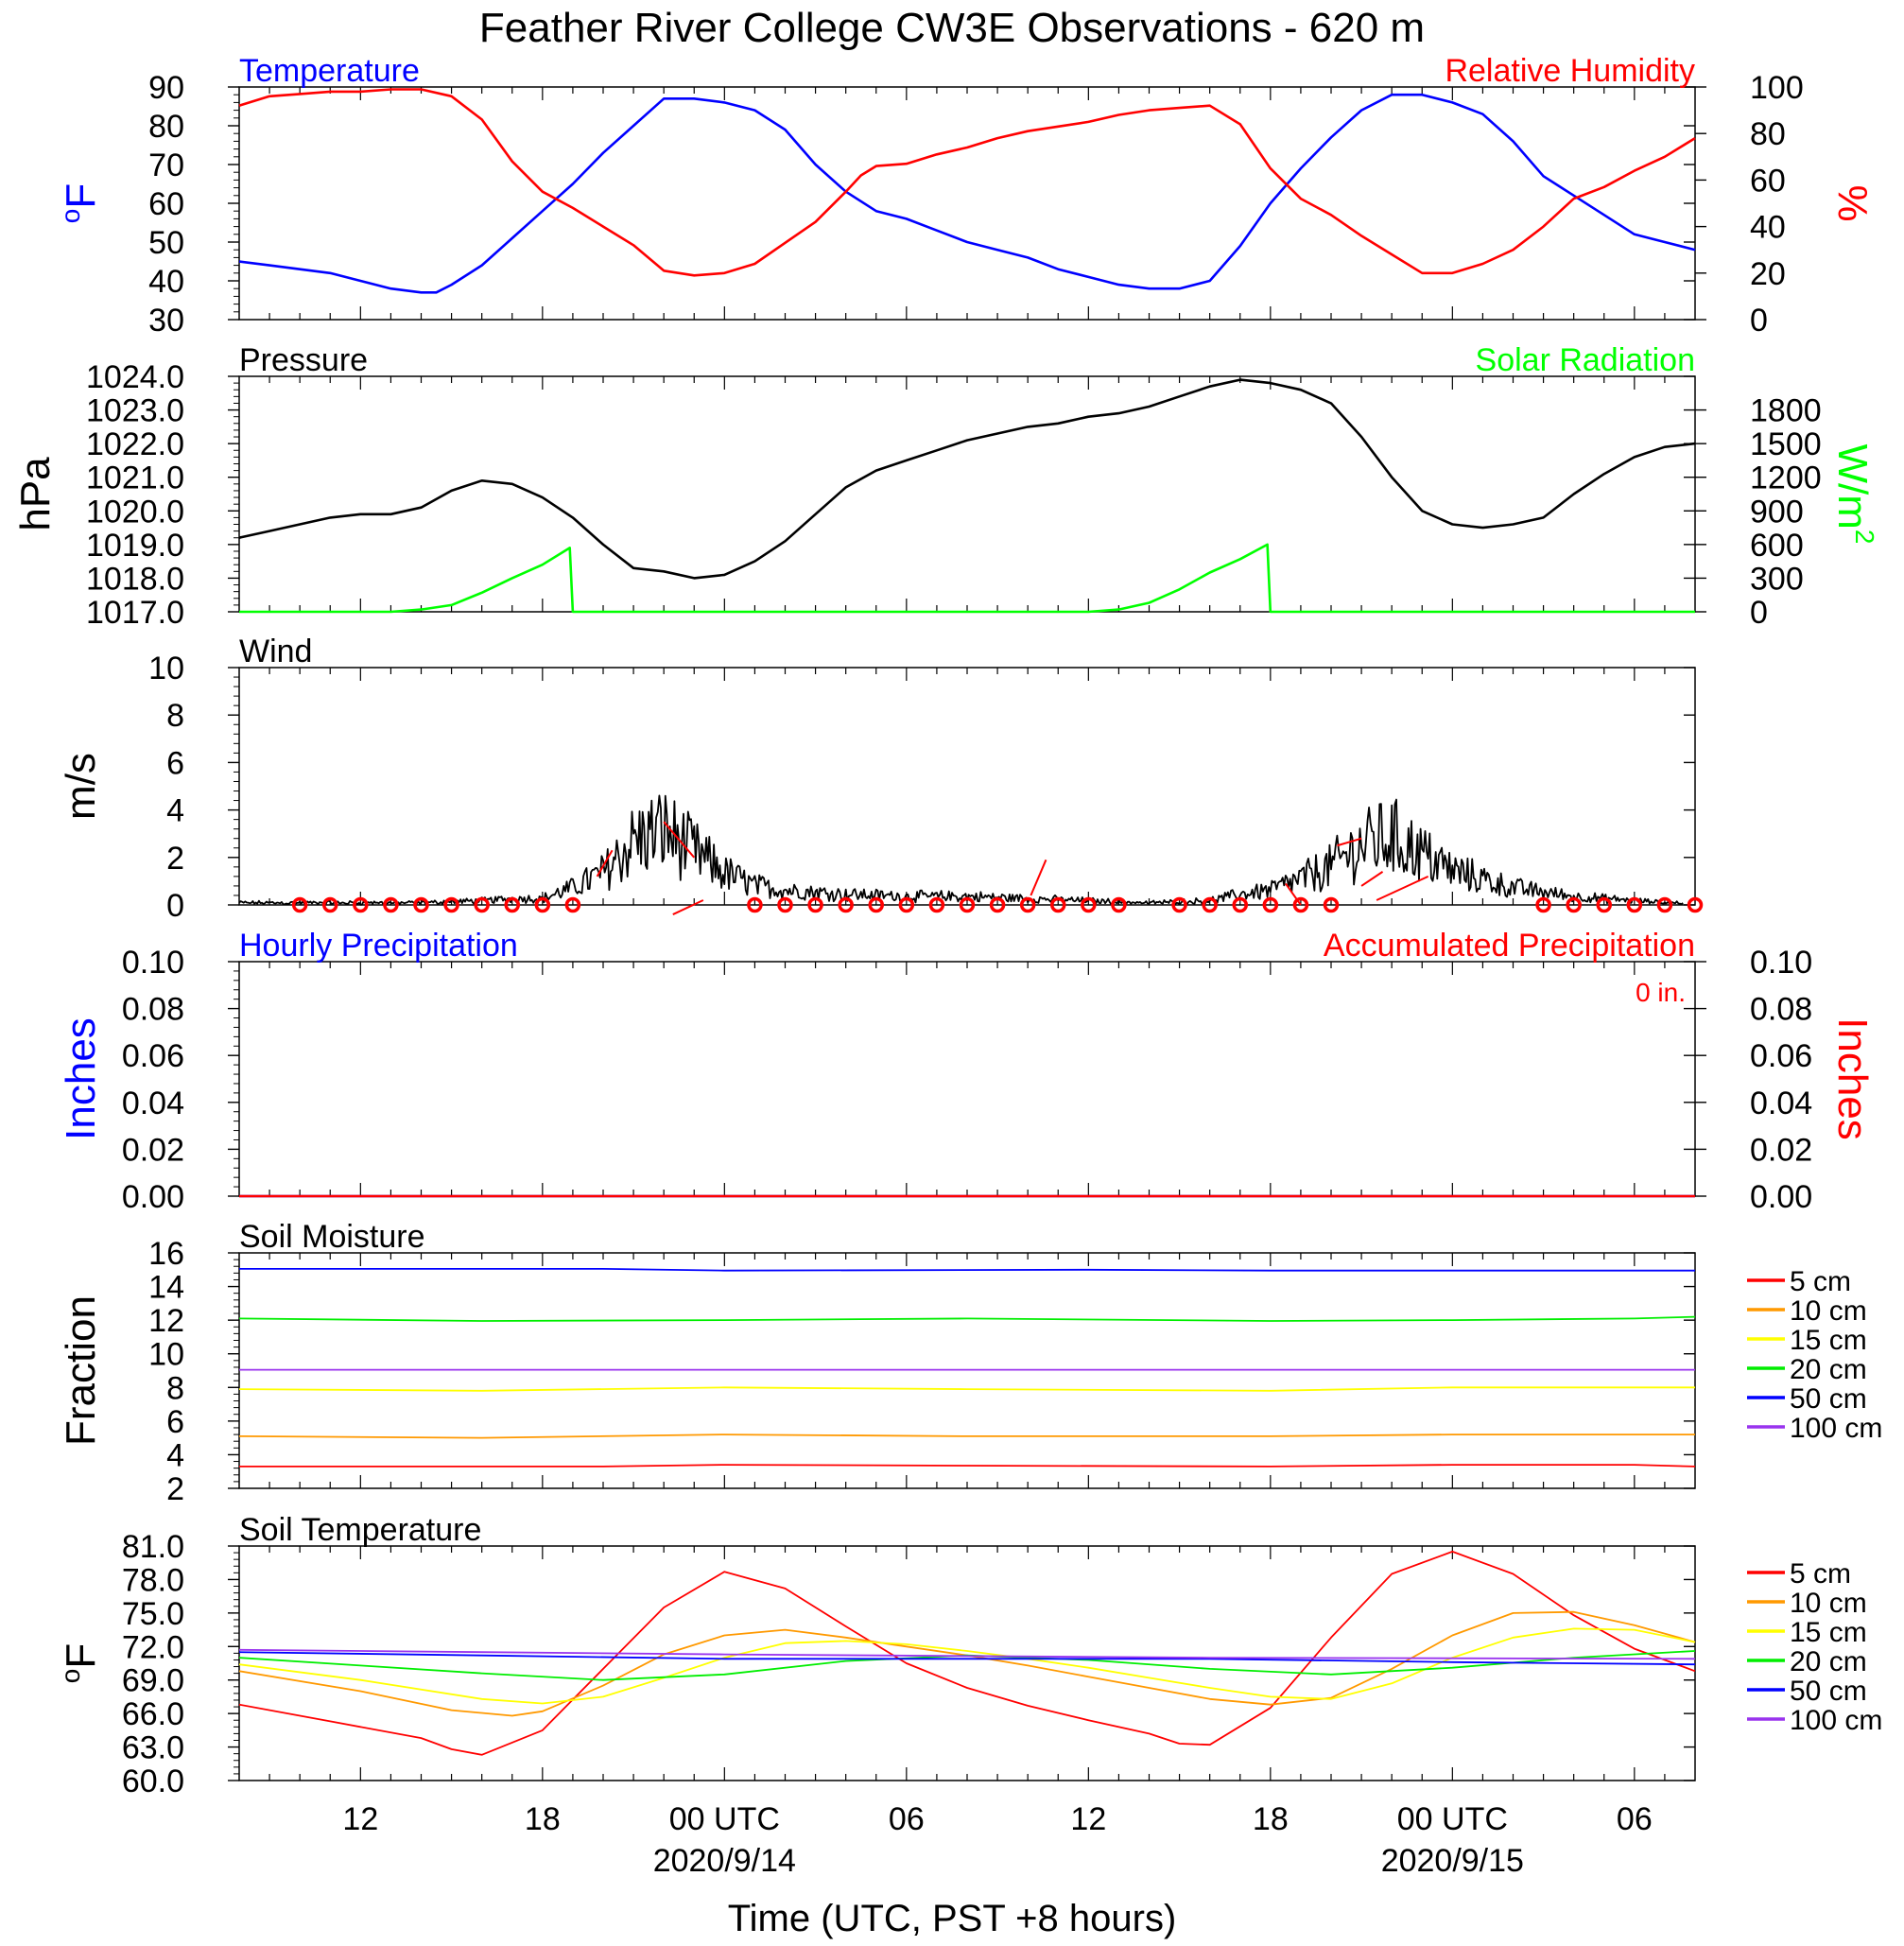 The height and width of the screenshot is (1946, 1904). I want to click on legend-label: 50 cm, so click(1828, 1399).